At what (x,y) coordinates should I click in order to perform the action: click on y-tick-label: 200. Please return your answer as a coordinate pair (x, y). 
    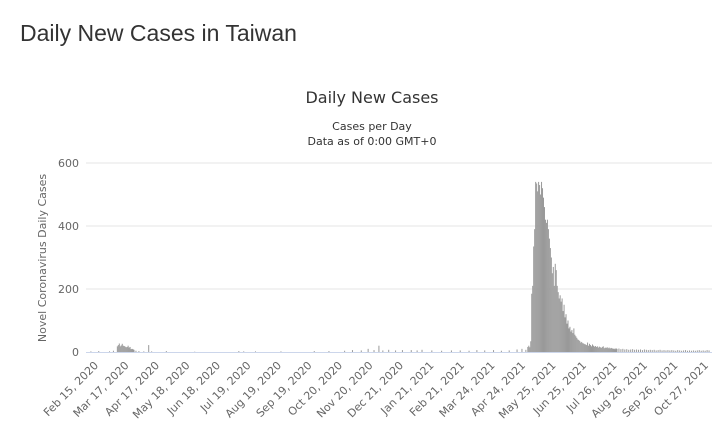
    Looking at the image, I should click on (68, 289).